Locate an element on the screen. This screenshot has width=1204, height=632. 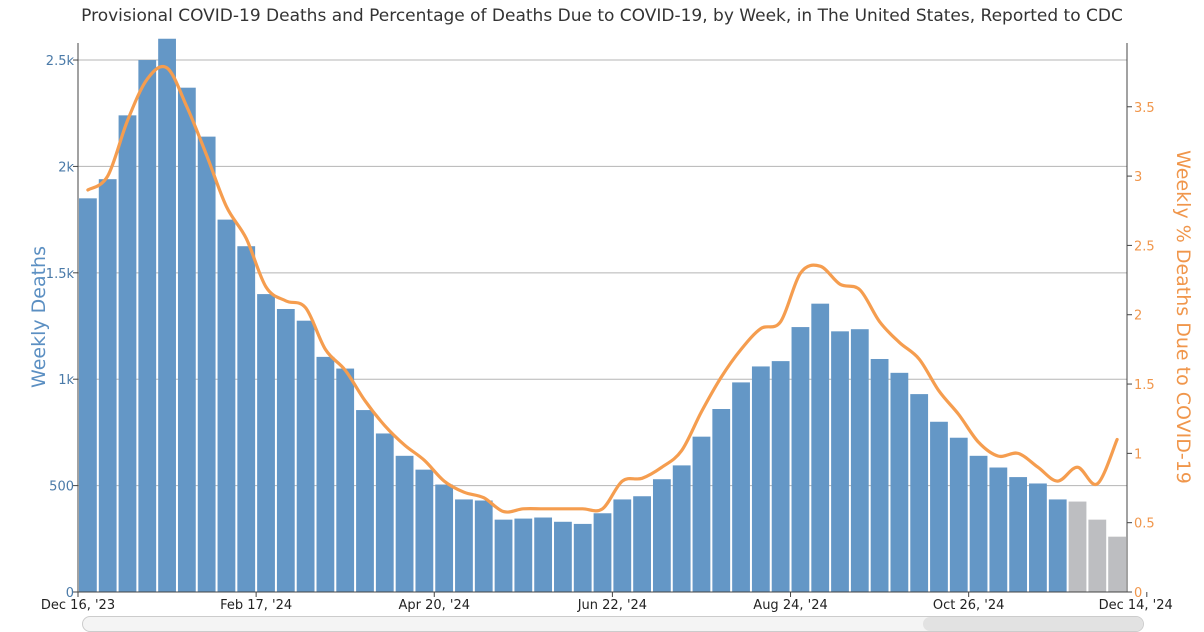
left-tick-label: 0 is located at coordinates (70, 593).